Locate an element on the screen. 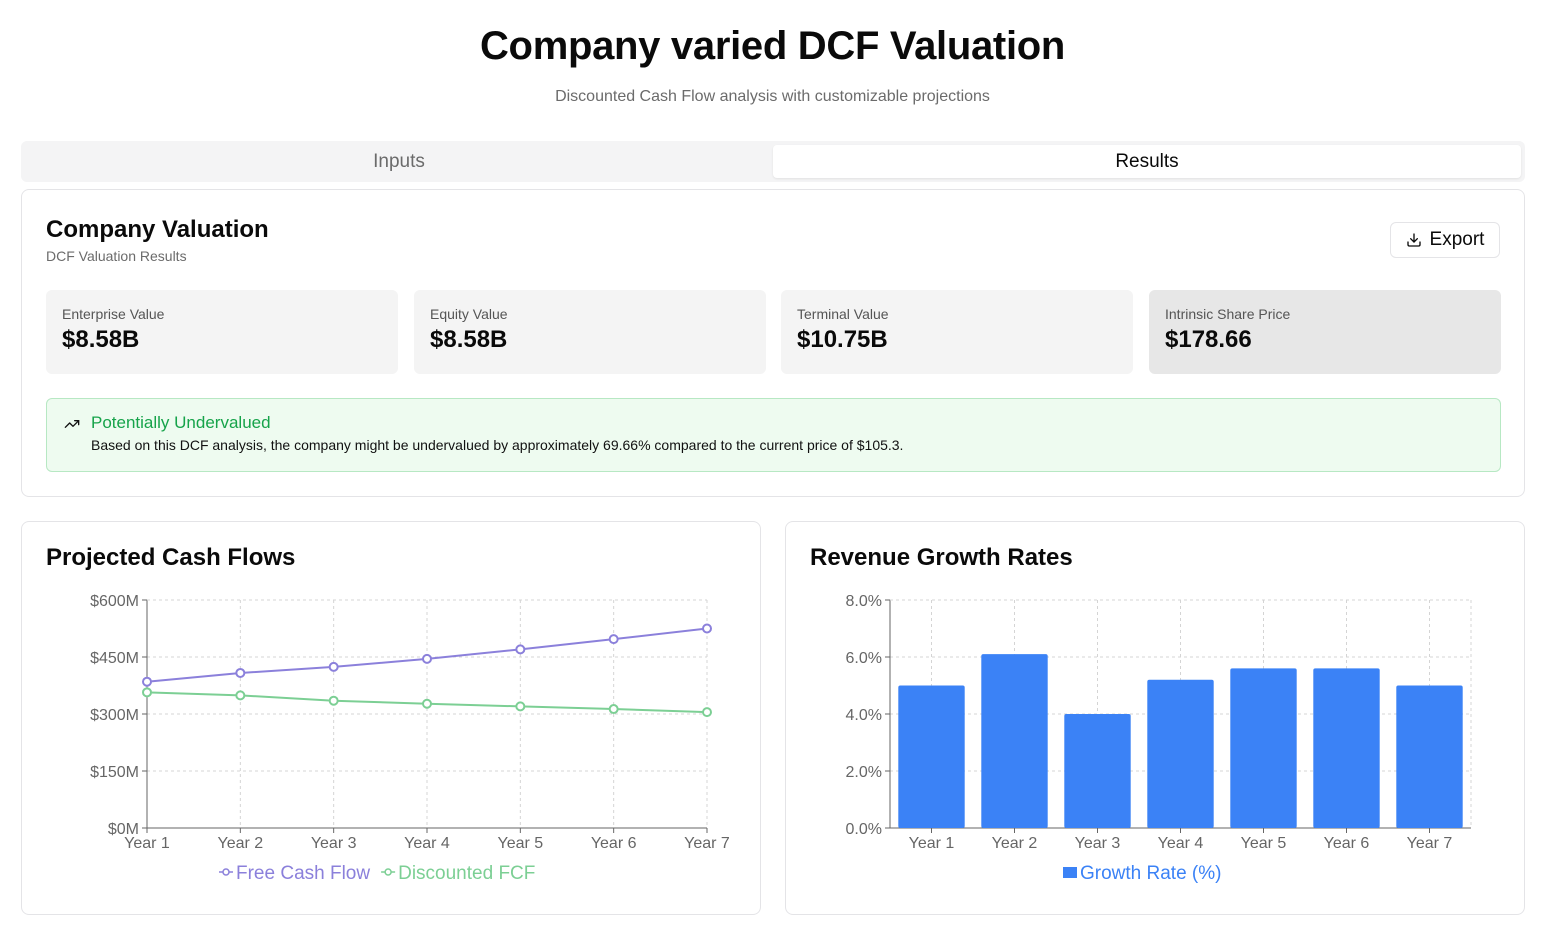  valuation-title: Company Valuation is located at coordinates (157, 229).